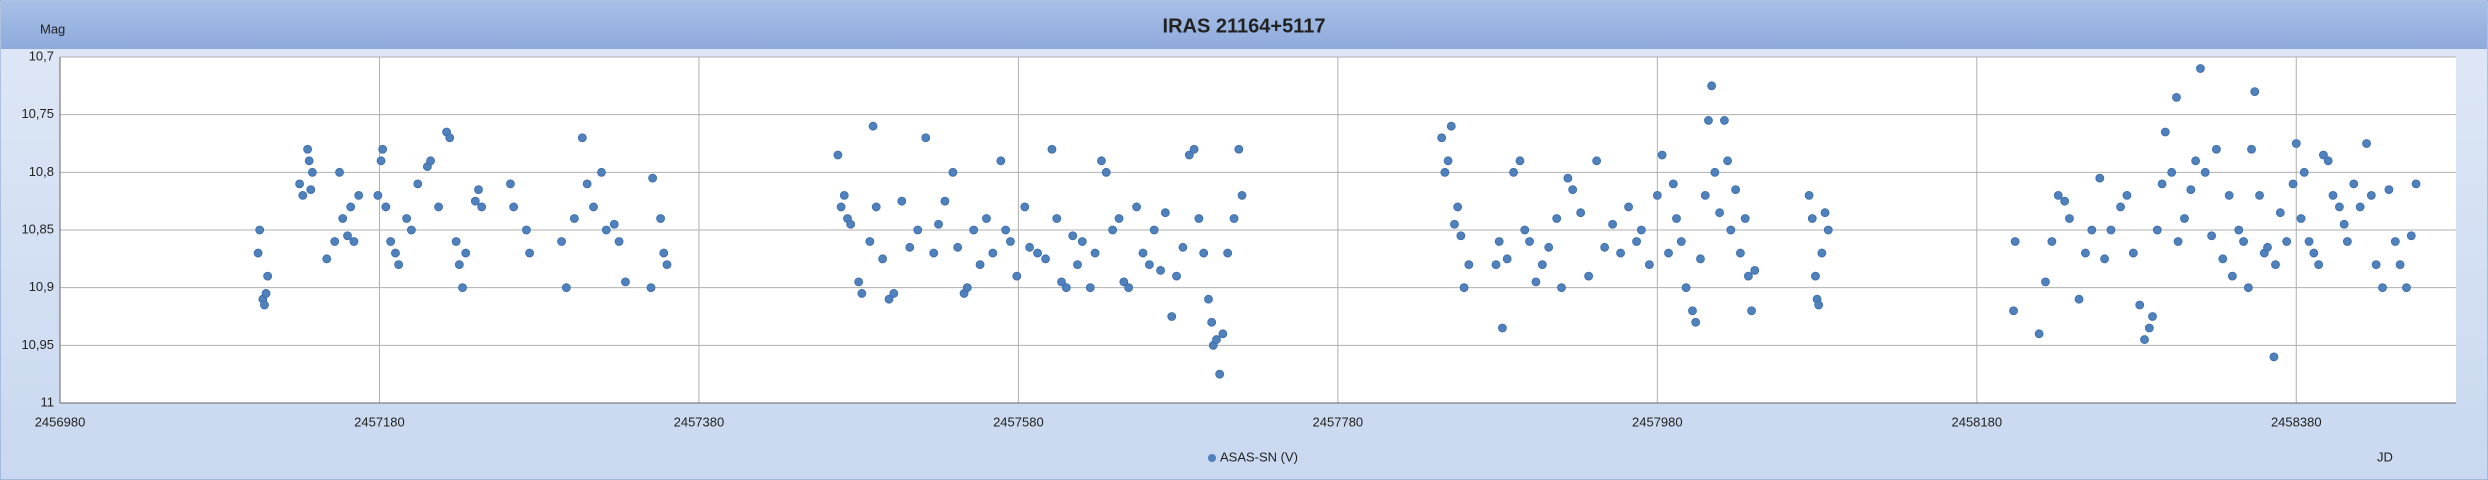 This screenshot has height=480, width=2488. What do you see at coordinates (1212, 458) in the screenshot?
I see `legend-marker` at bounding box center [1212, 458].